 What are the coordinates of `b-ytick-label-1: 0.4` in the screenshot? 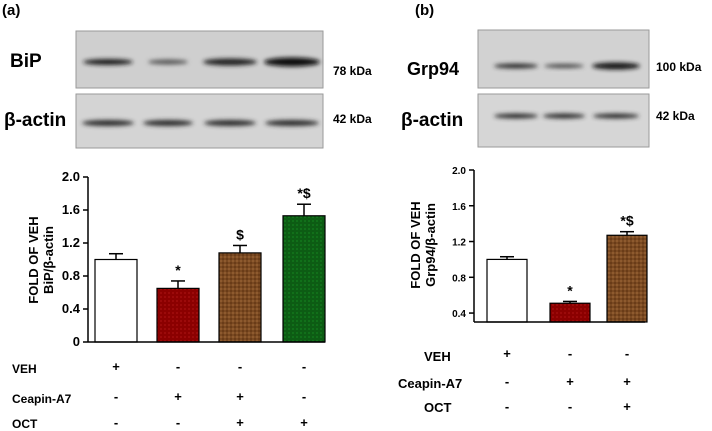 It's located at (459, 314).